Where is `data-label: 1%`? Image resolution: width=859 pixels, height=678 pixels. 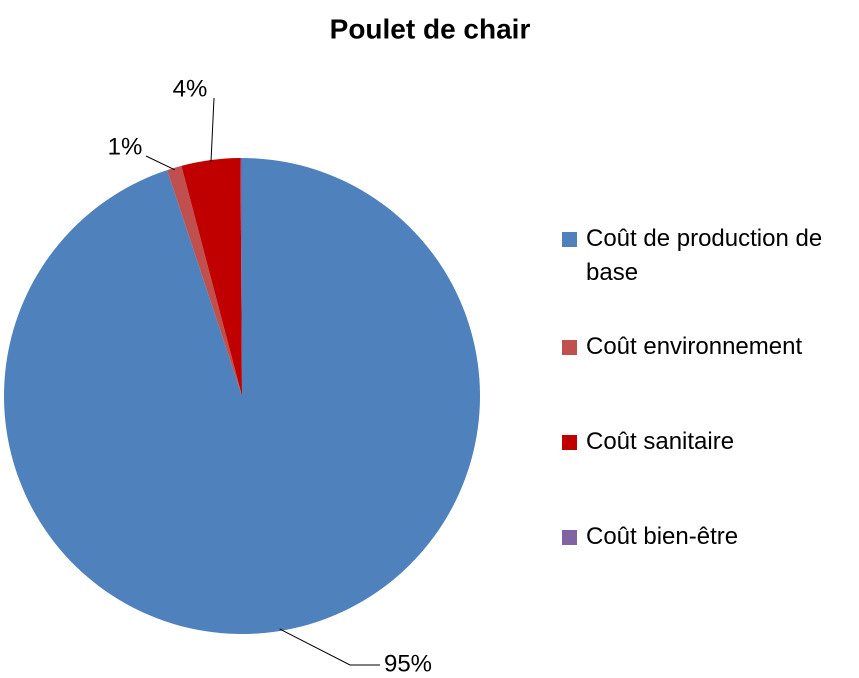
data-label: 1% is located at coordinates (125, 146).